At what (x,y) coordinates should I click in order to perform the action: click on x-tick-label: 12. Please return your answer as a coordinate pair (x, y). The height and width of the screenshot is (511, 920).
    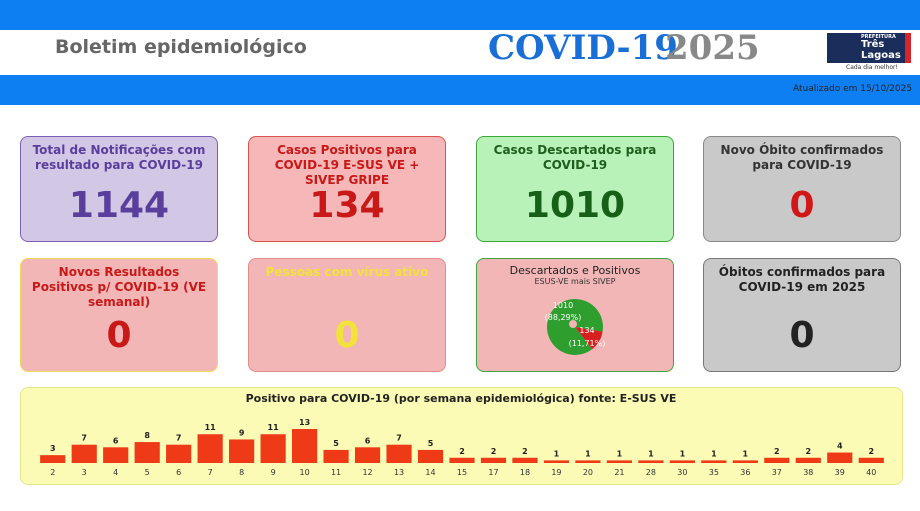
    Looking at the image, I should click on (367, 472).